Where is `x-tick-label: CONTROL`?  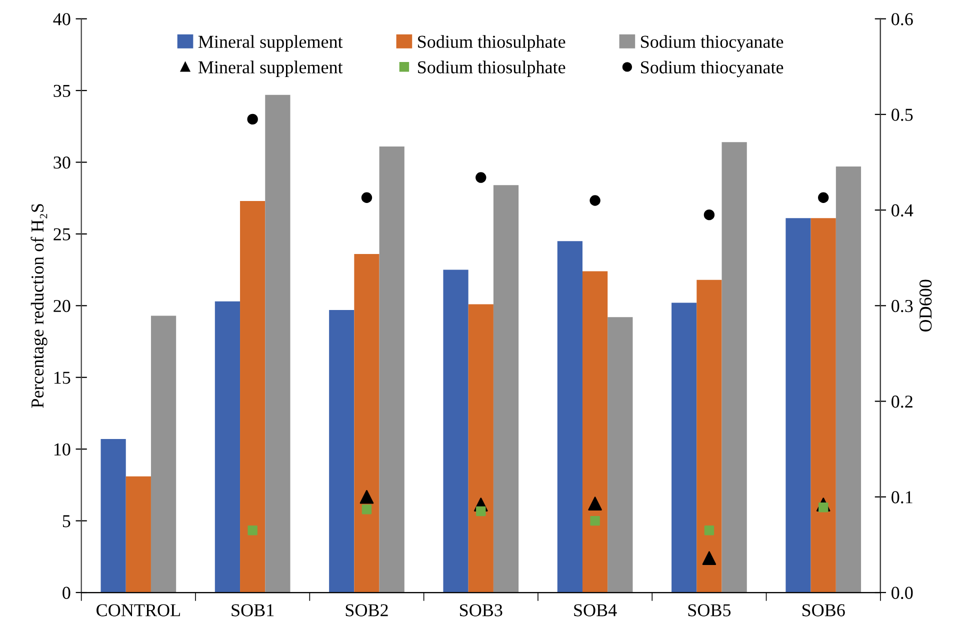
x-tick-label: CONTROL is located at coordinates (138, 610).